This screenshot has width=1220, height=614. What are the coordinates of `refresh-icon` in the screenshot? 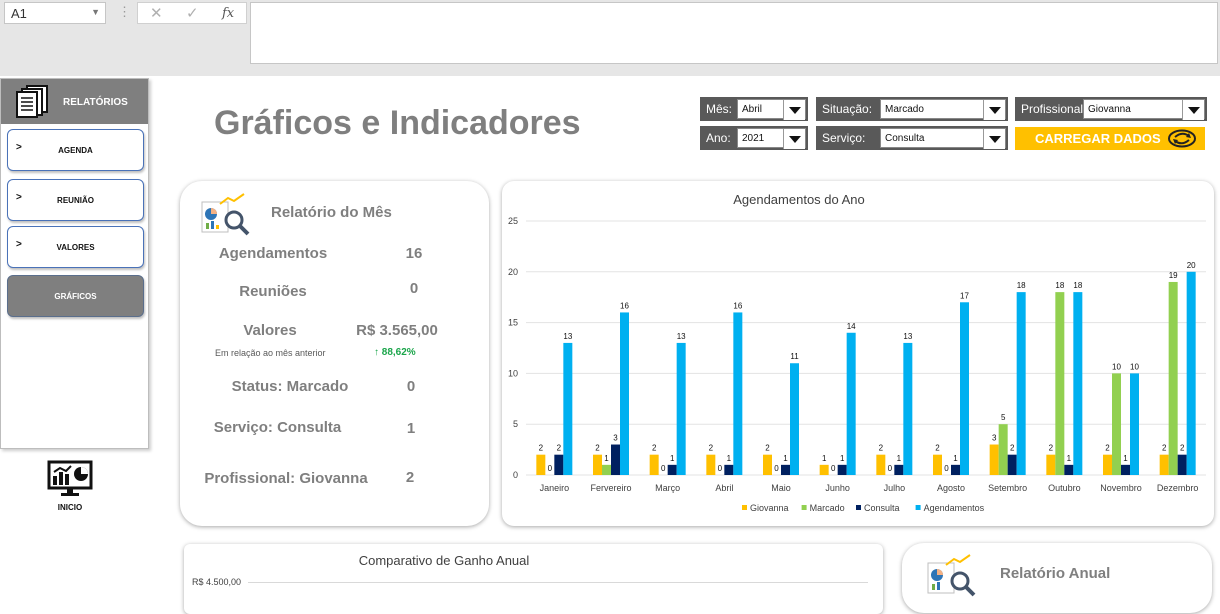 It's located at (1182, 138).